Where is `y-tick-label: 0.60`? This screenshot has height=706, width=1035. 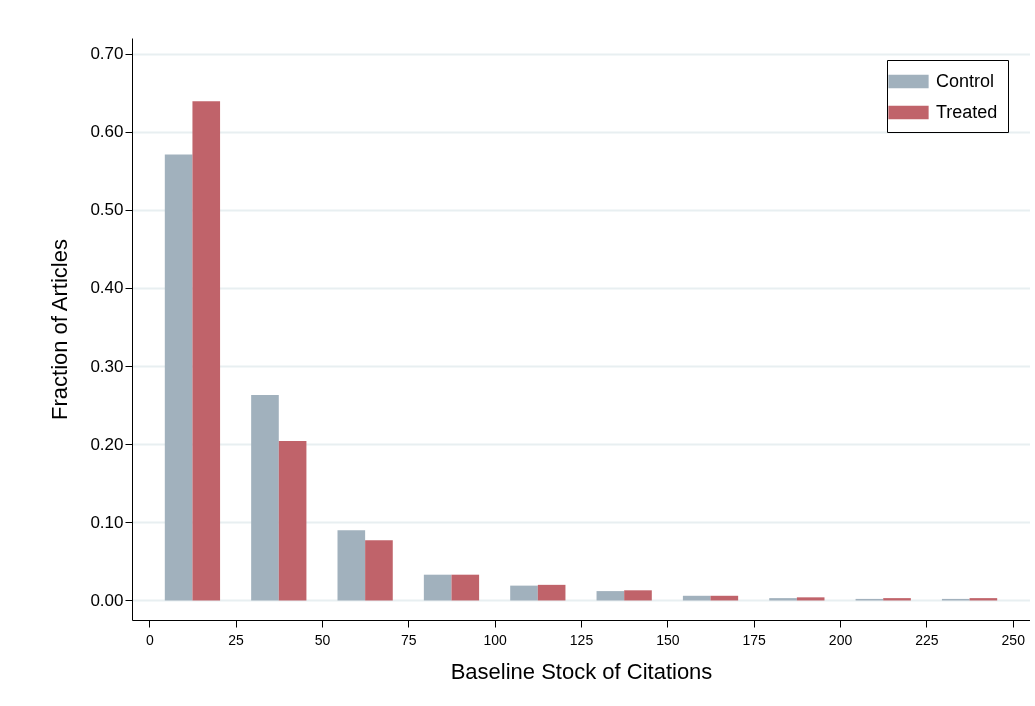
y-tick-label: 0.60 is located at coordinates (107, 132).